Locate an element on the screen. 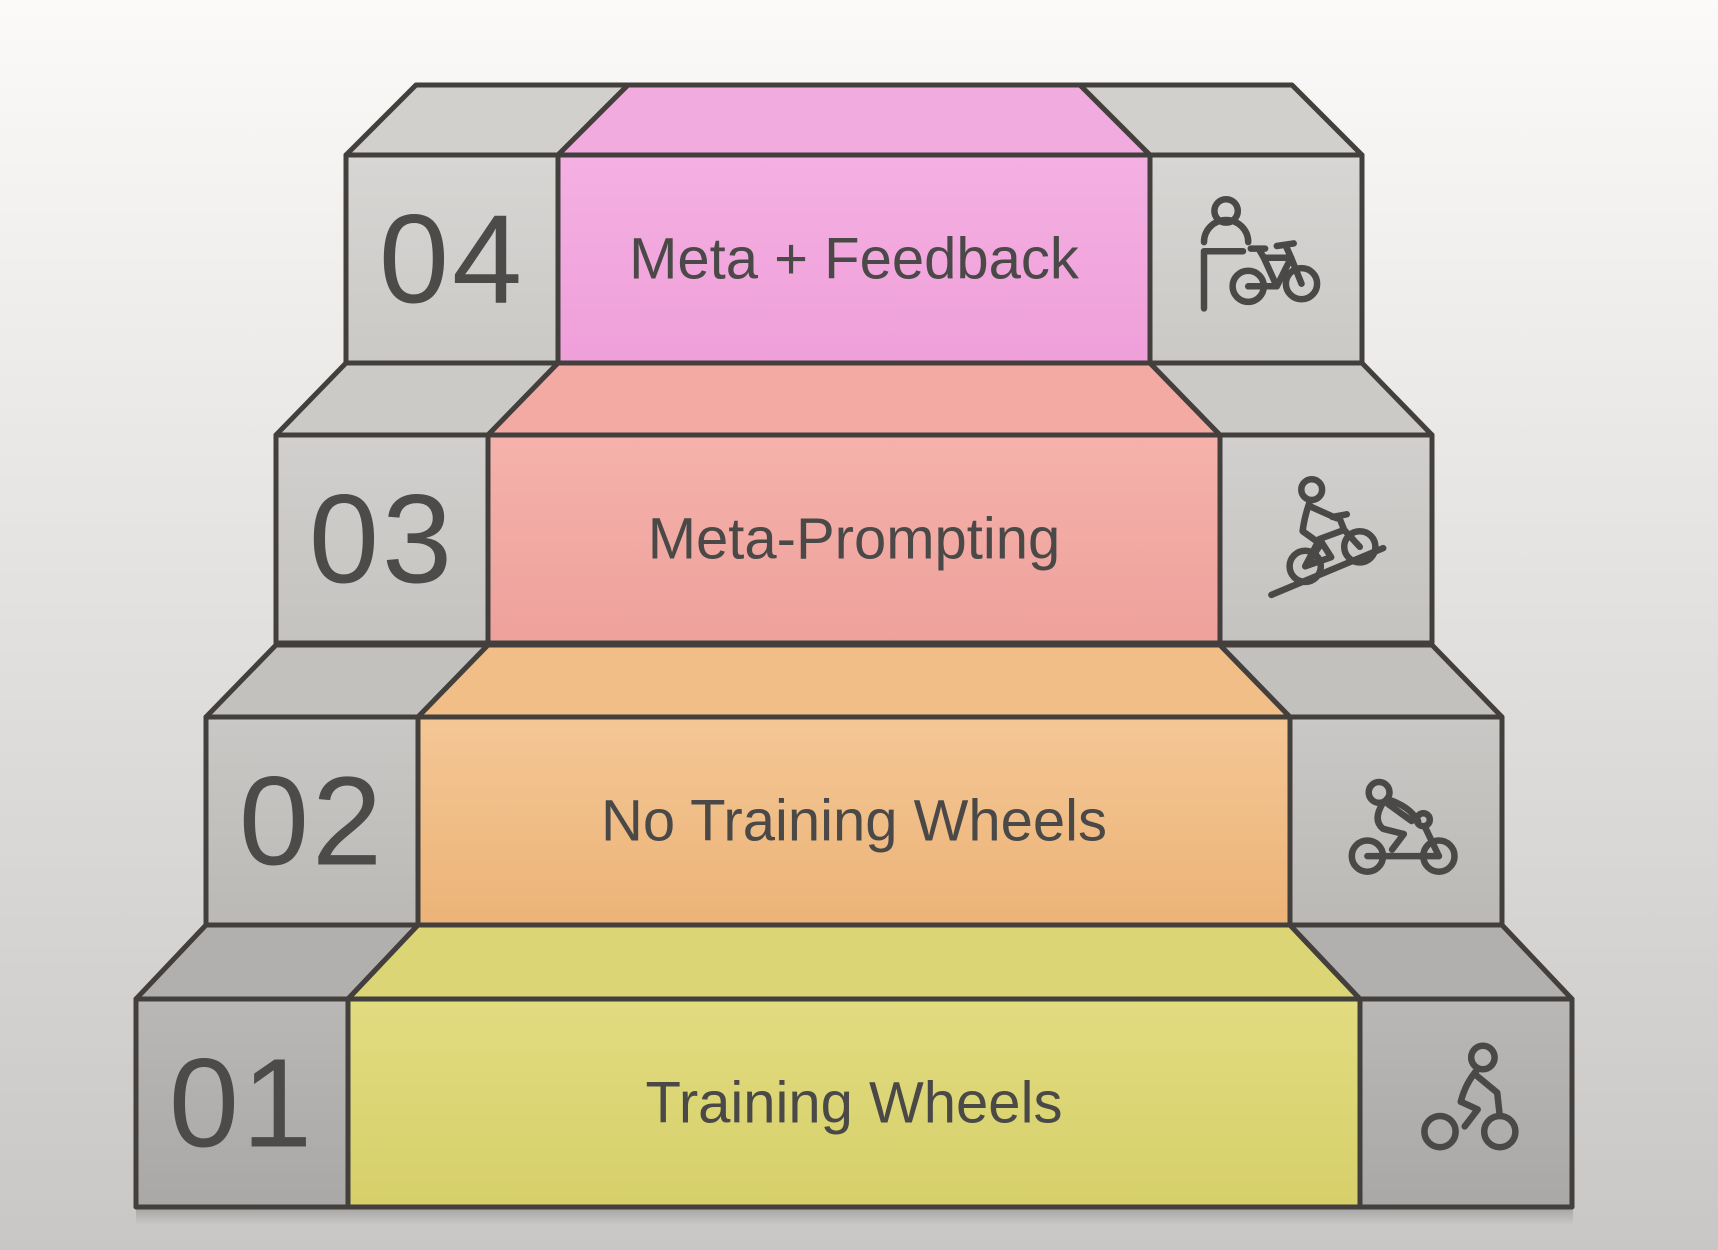  level-01-top-face-center is located at coordinates (854, 962).